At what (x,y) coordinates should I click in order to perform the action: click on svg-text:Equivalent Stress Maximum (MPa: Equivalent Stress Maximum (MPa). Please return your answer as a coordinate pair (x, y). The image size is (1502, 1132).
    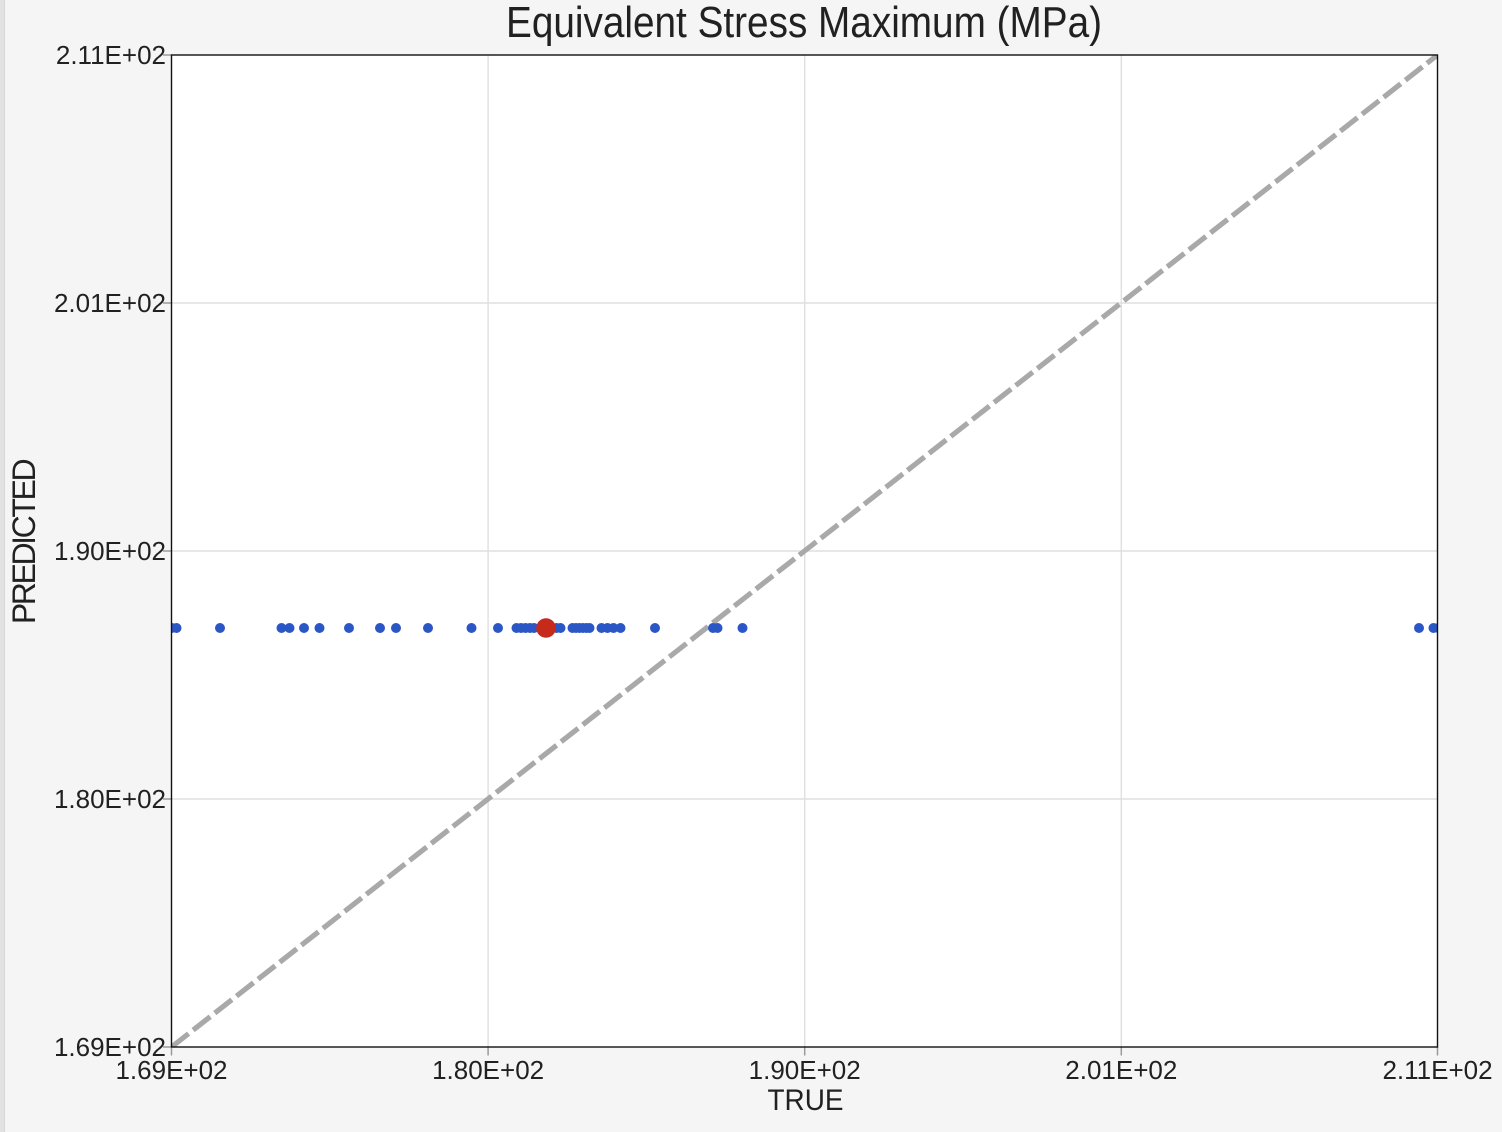
    Looking at the image, I should click on (804, 23).